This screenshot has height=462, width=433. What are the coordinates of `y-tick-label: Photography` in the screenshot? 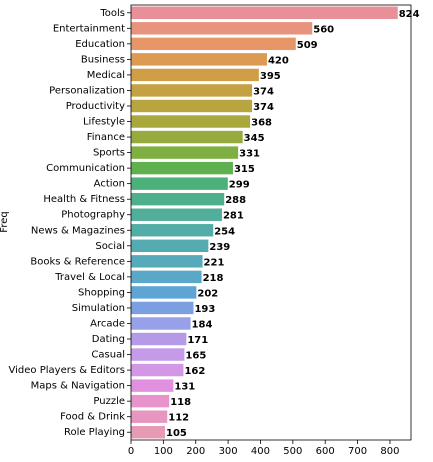 It's located at (93, 215).